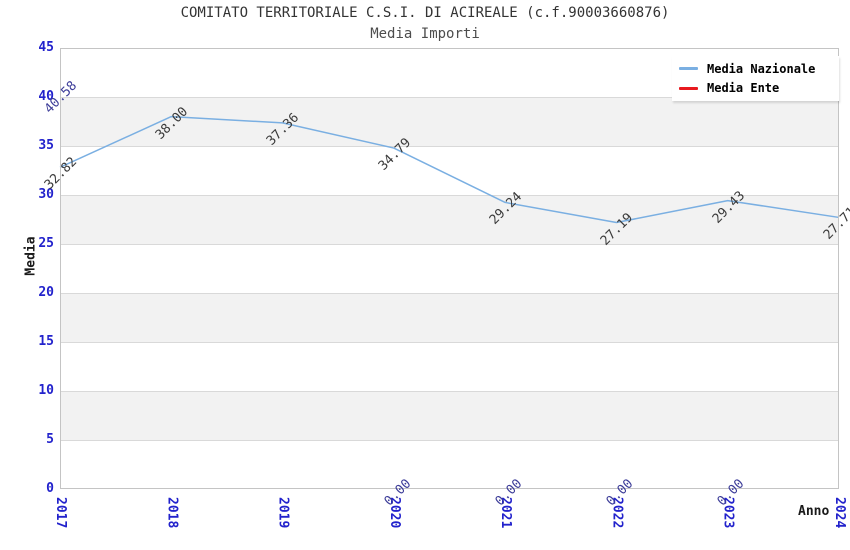 This screenshot has width=850, height=550. What do you see at coordinates (46, 47) in the screenshot?
I see `y-tick-label: 45` at bounding box center [46, 47].